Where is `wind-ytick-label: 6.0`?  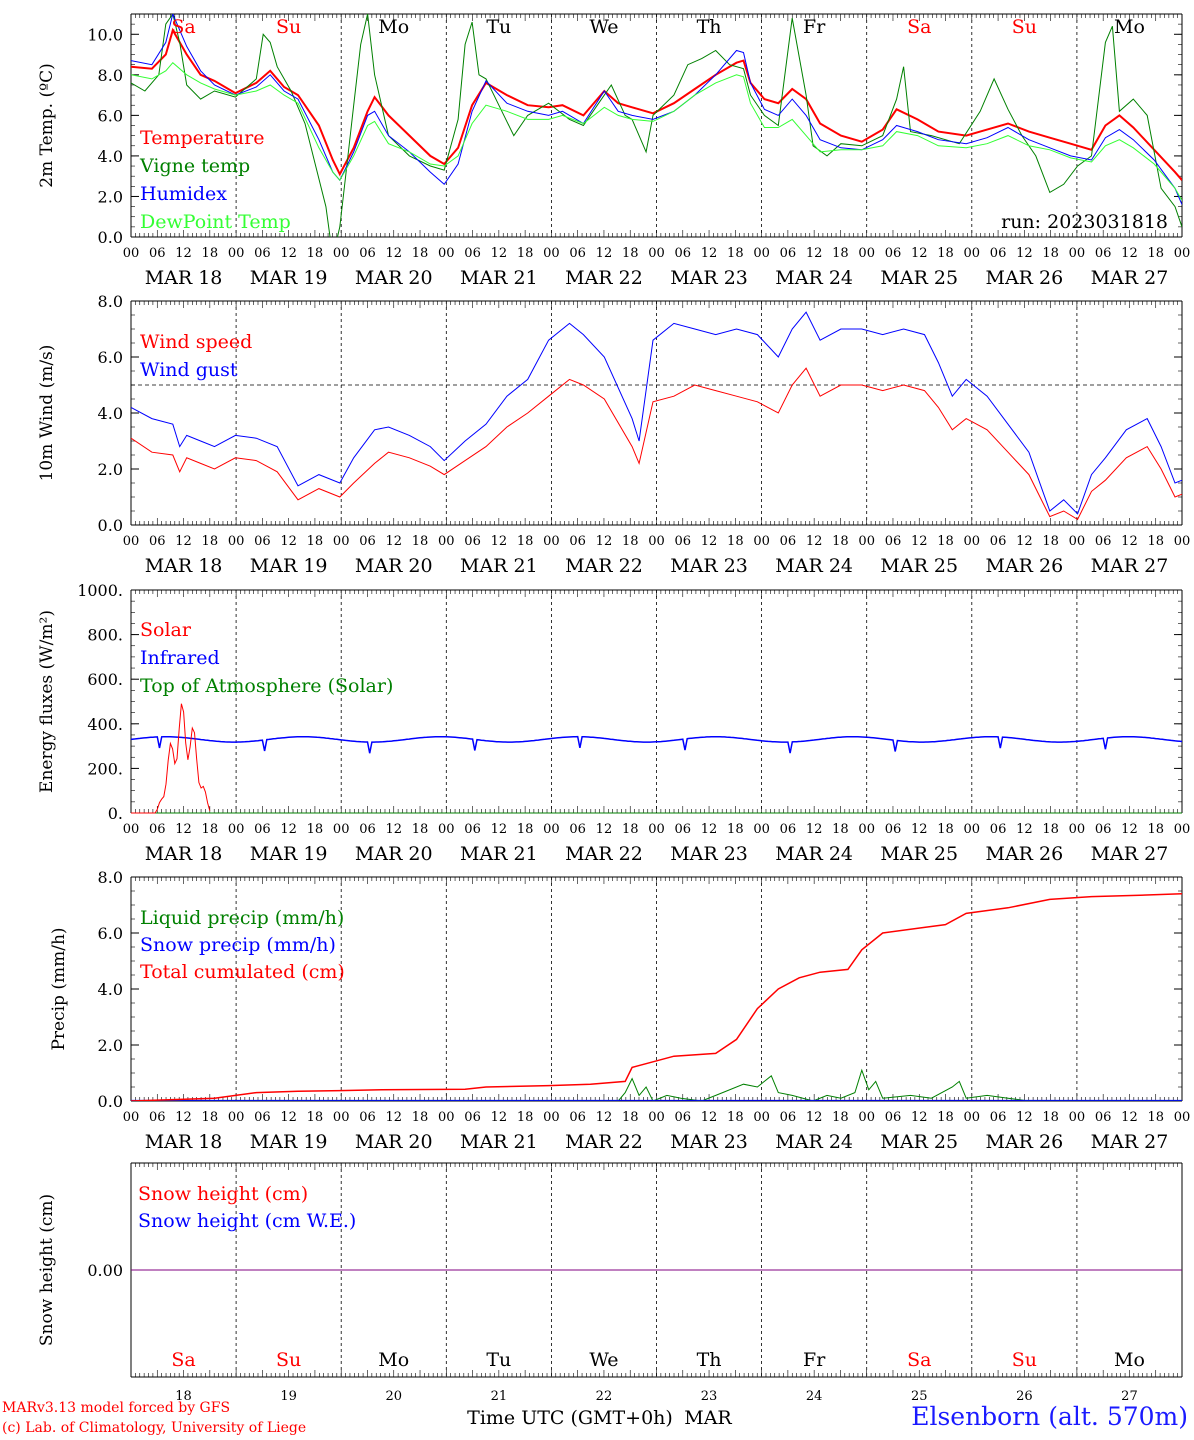 wind-ytick-label: 6.0 is located at coordinates (110, 357).